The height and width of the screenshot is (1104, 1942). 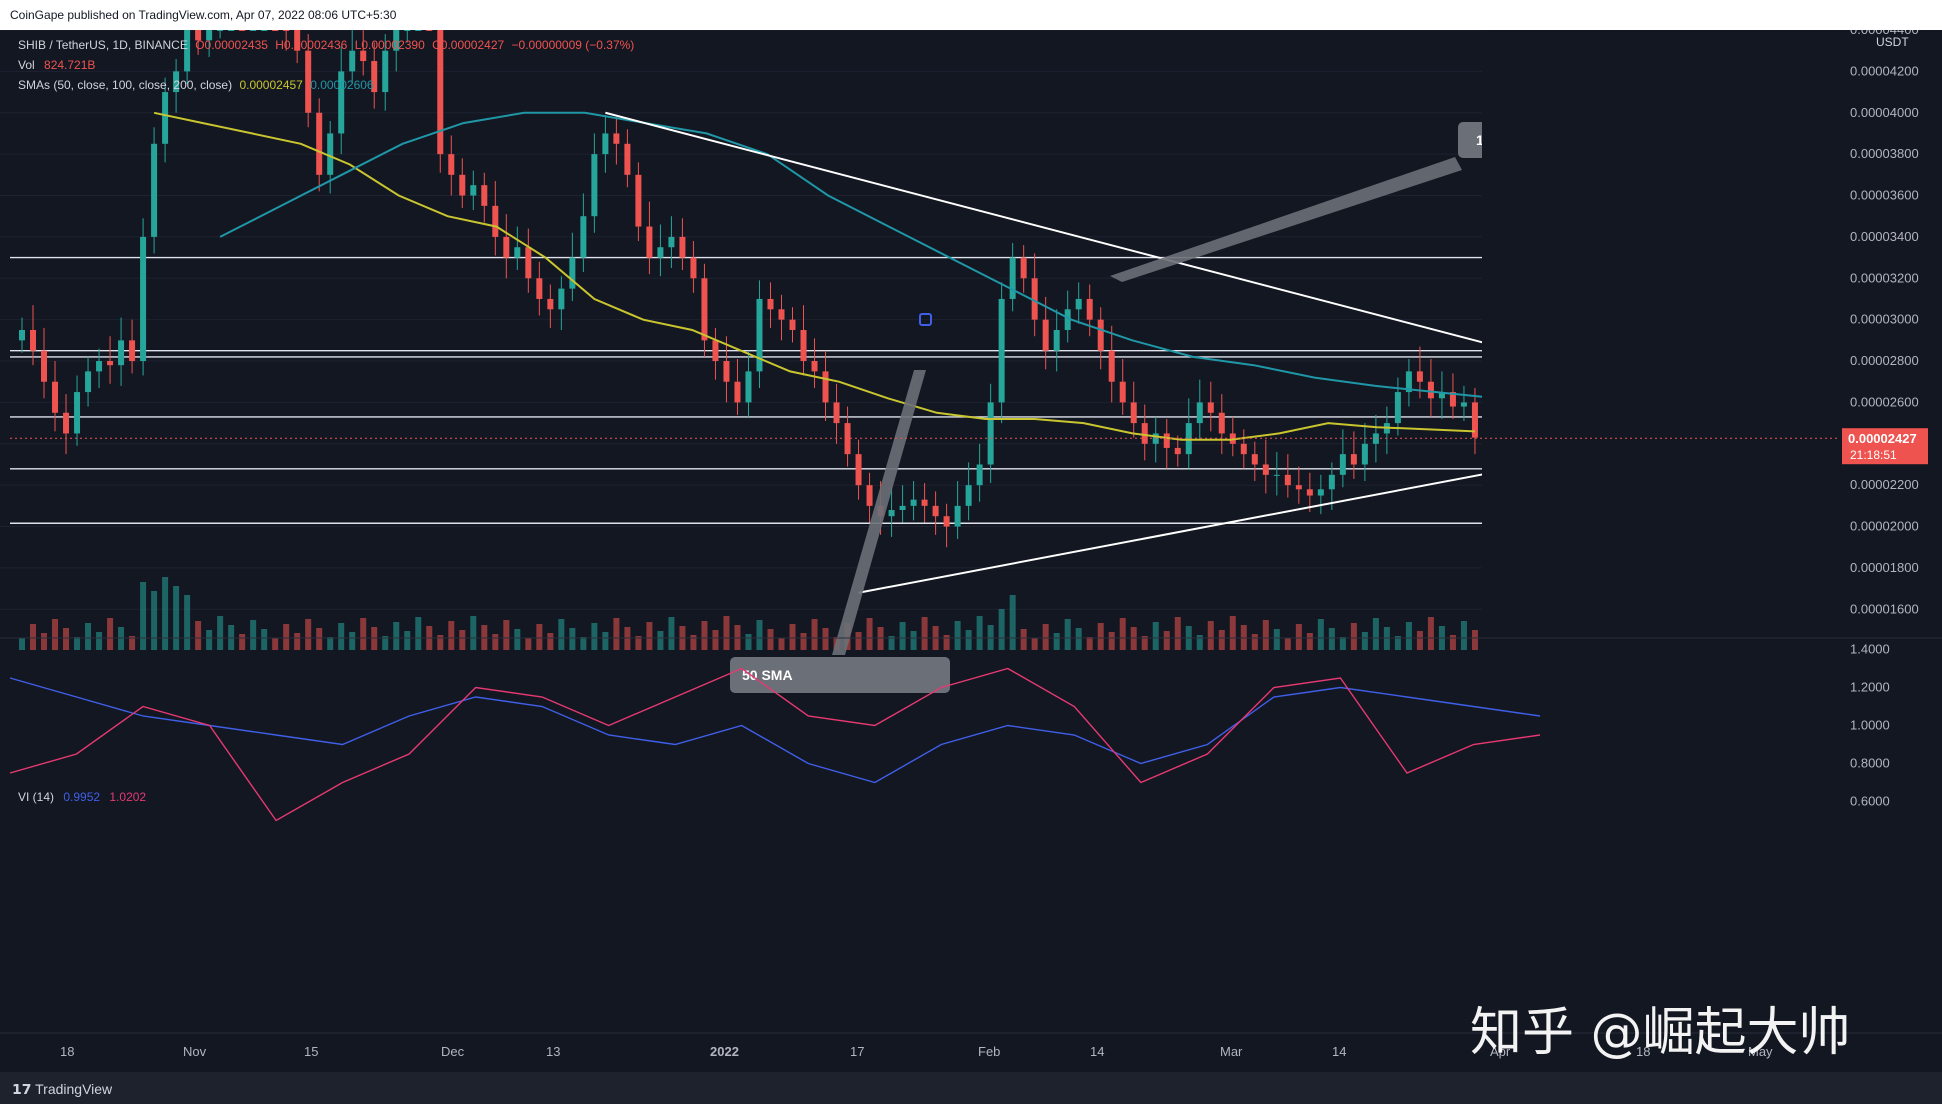 I want to click on vi-tick-label: 0.8000, so click(x=1870, y=763).